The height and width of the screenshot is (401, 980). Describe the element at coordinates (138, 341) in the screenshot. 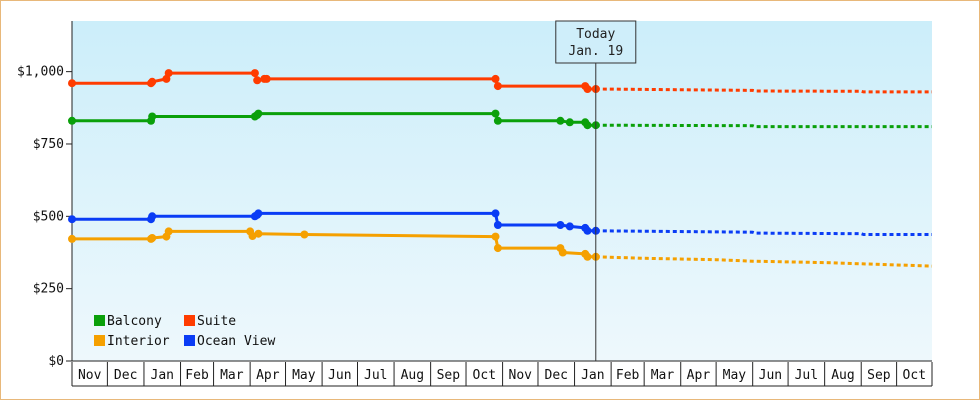

I see `legend-label-interior: Interior` at that location.